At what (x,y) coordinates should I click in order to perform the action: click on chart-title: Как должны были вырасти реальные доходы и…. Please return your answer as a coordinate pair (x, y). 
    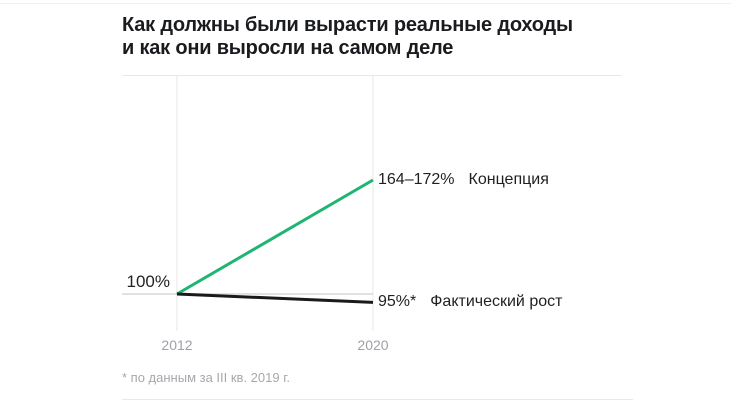
    Looking at the image, I should click on (382, 37).